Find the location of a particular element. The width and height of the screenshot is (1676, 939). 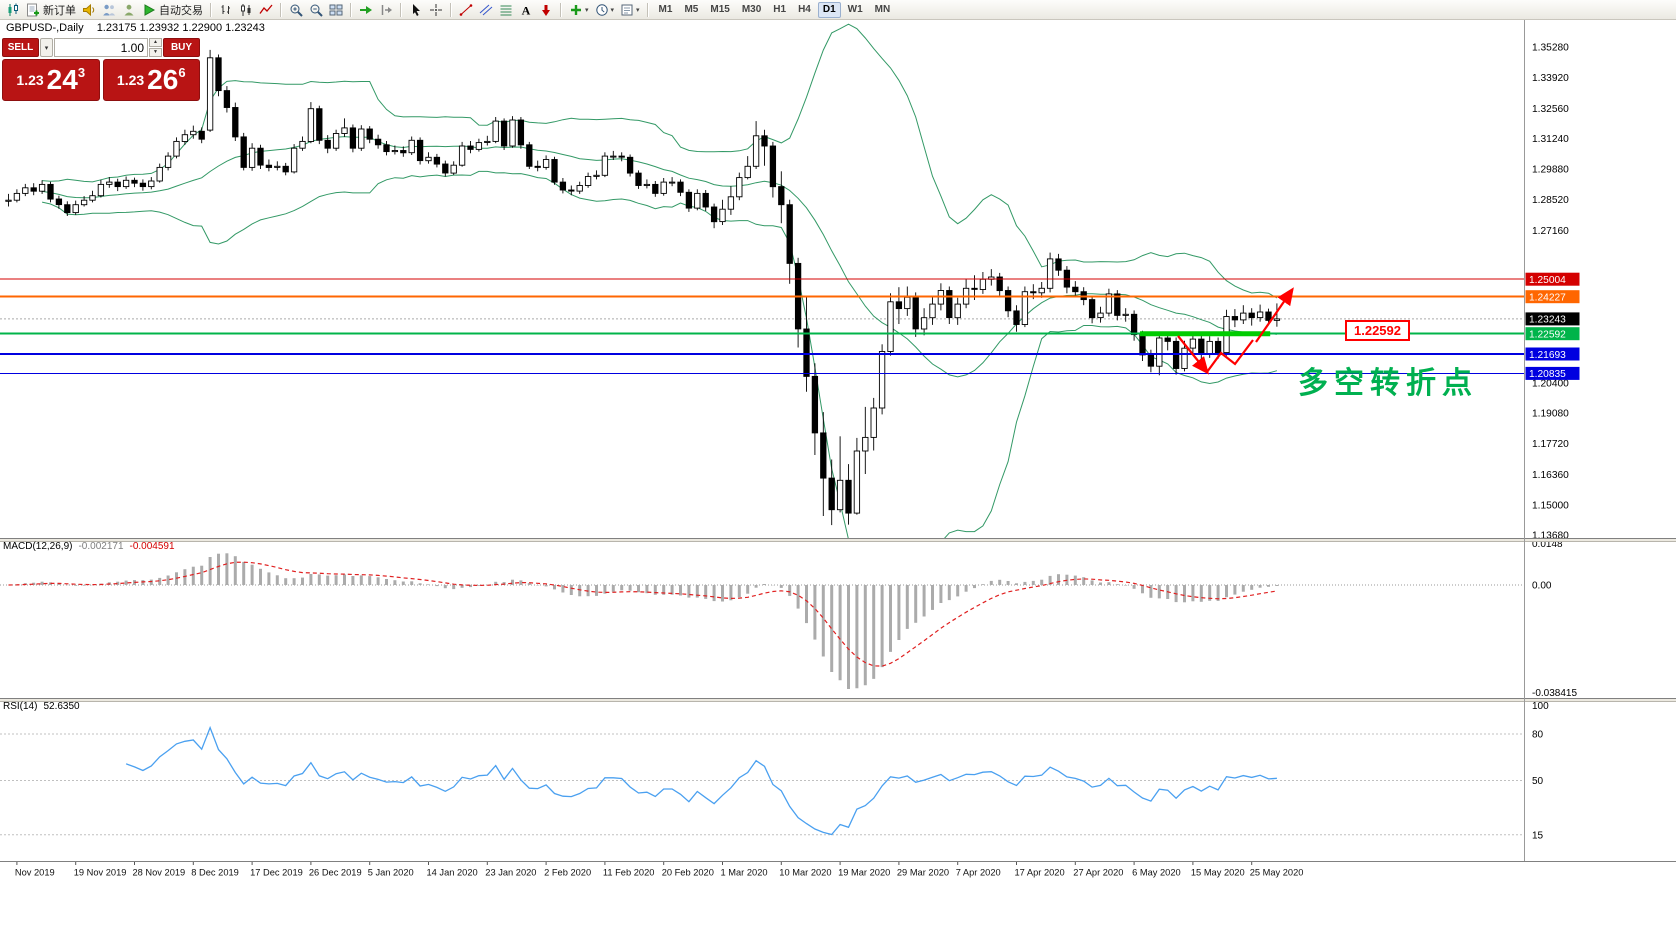

templates-icon is located at coordinates (627, 10).